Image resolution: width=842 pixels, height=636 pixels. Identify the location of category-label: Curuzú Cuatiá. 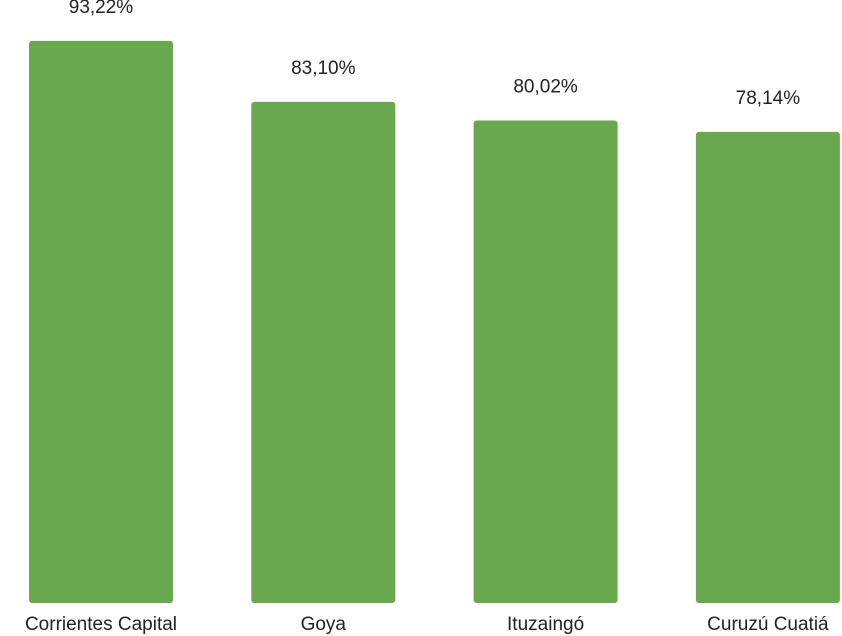
(768, 624).